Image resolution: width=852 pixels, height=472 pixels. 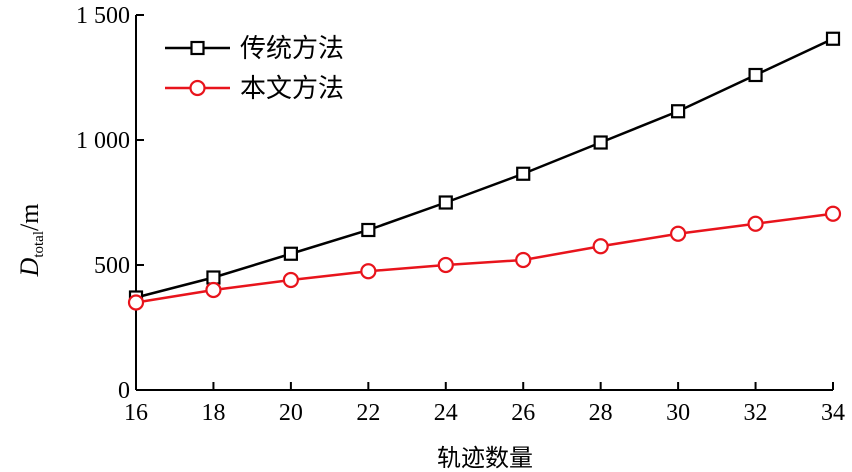 What do you see at coordinates (136, 413) in the screenshot?
I see `x-tick-label: 16` at bounding box center [136, 413].